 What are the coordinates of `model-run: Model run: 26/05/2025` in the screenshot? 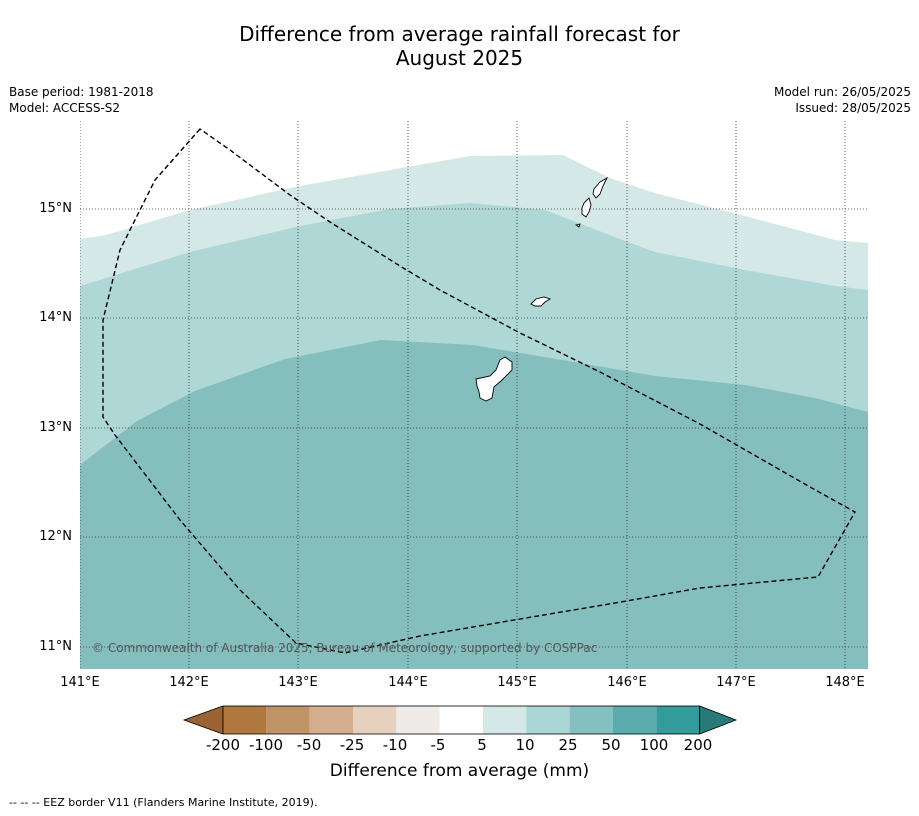 It's located at (842, 92).